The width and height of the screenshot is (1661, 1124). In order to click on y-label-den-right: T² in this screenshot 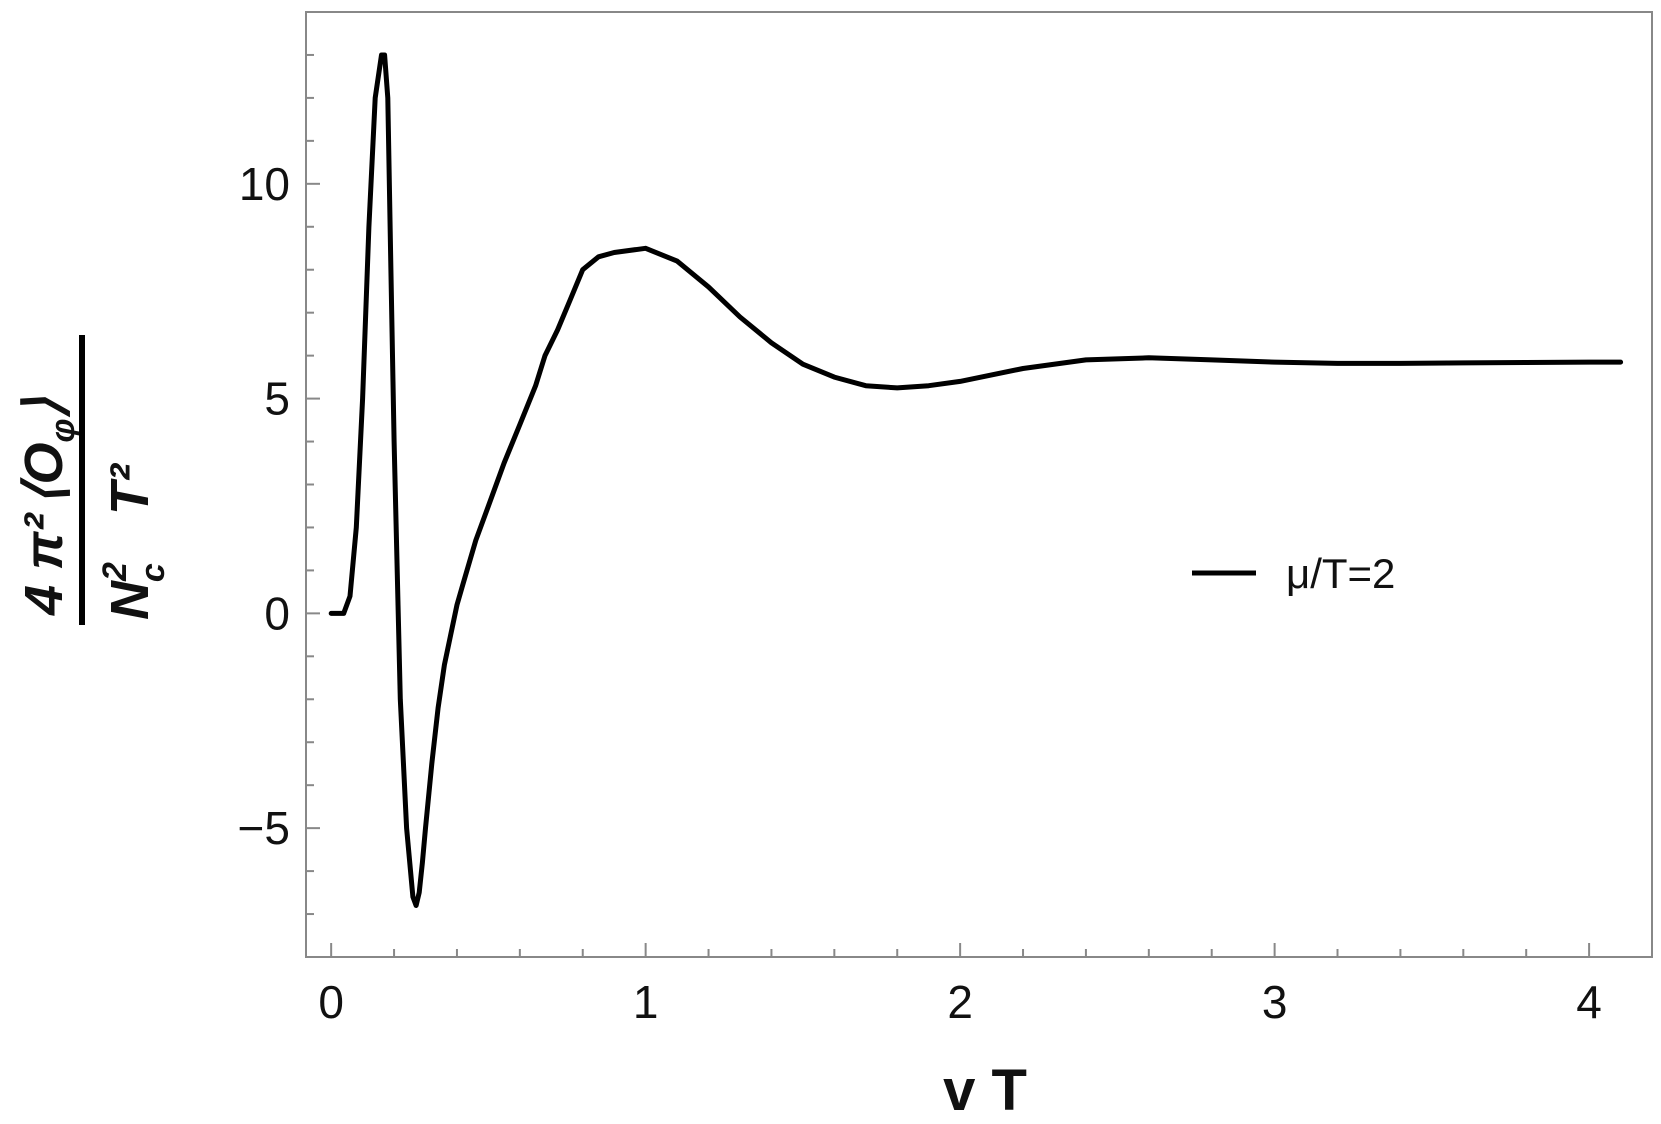, I will do `click(130, 488)`.